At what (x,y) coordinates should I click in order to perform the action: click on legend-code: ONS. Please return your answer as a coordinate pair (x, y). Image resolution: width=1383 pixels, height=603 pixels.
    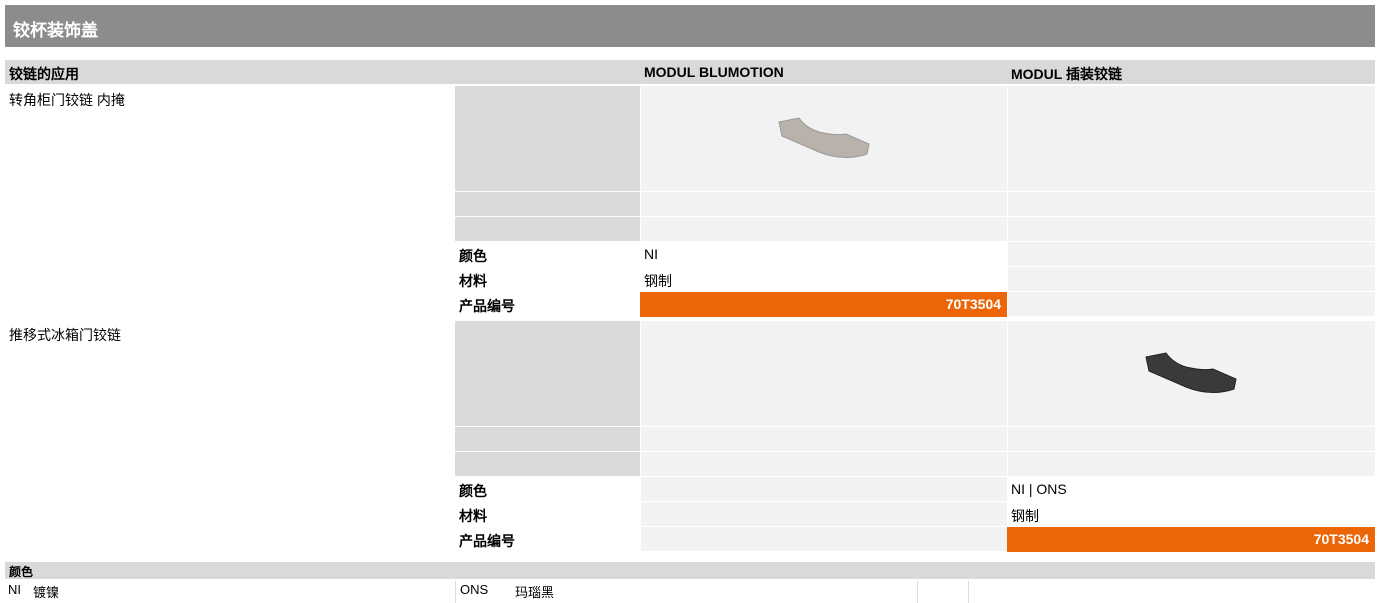
    Looking at the image, I should click on (474, 589).